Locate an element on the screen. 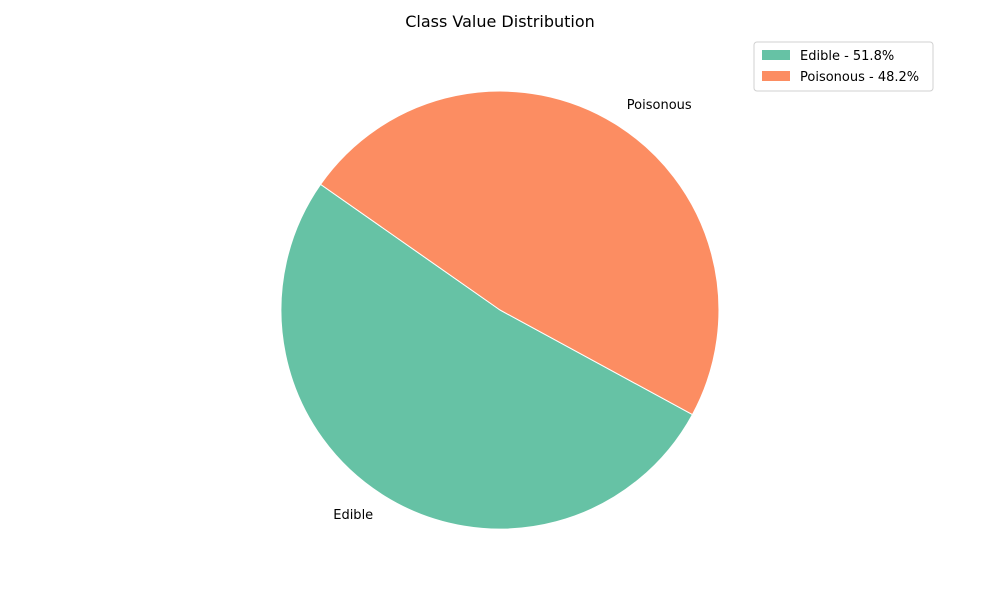 The width and height of the screenshot is (1000, 600). legend: Edible - 51.8% Poisonous - 48.2% is located at coordinates (843, 66).